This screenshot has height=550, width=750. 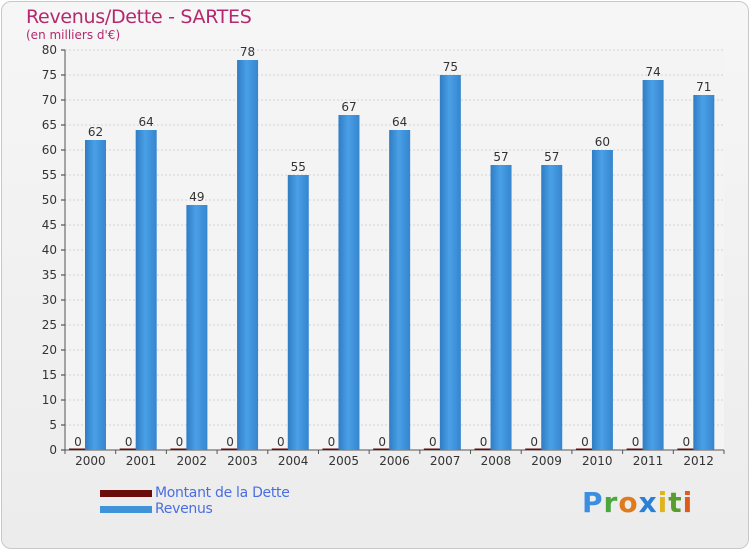 What do you see at coordinates (49, 175) in the screenshot?
I see `y-tick-label: 55` at bounding box center [49, 175].